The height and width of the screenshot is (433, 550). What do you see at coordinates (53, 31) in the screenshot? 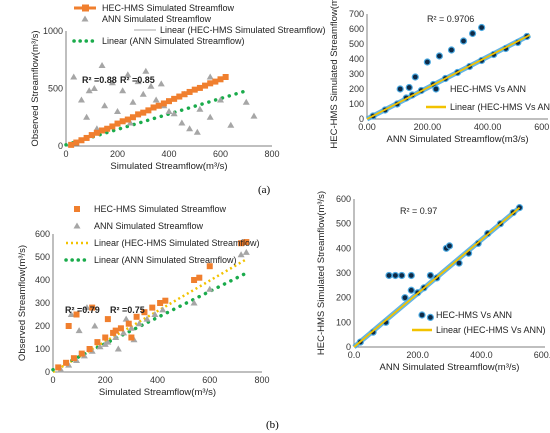
I see `y-tick-label: 1000` at bounding box center [53, 31].